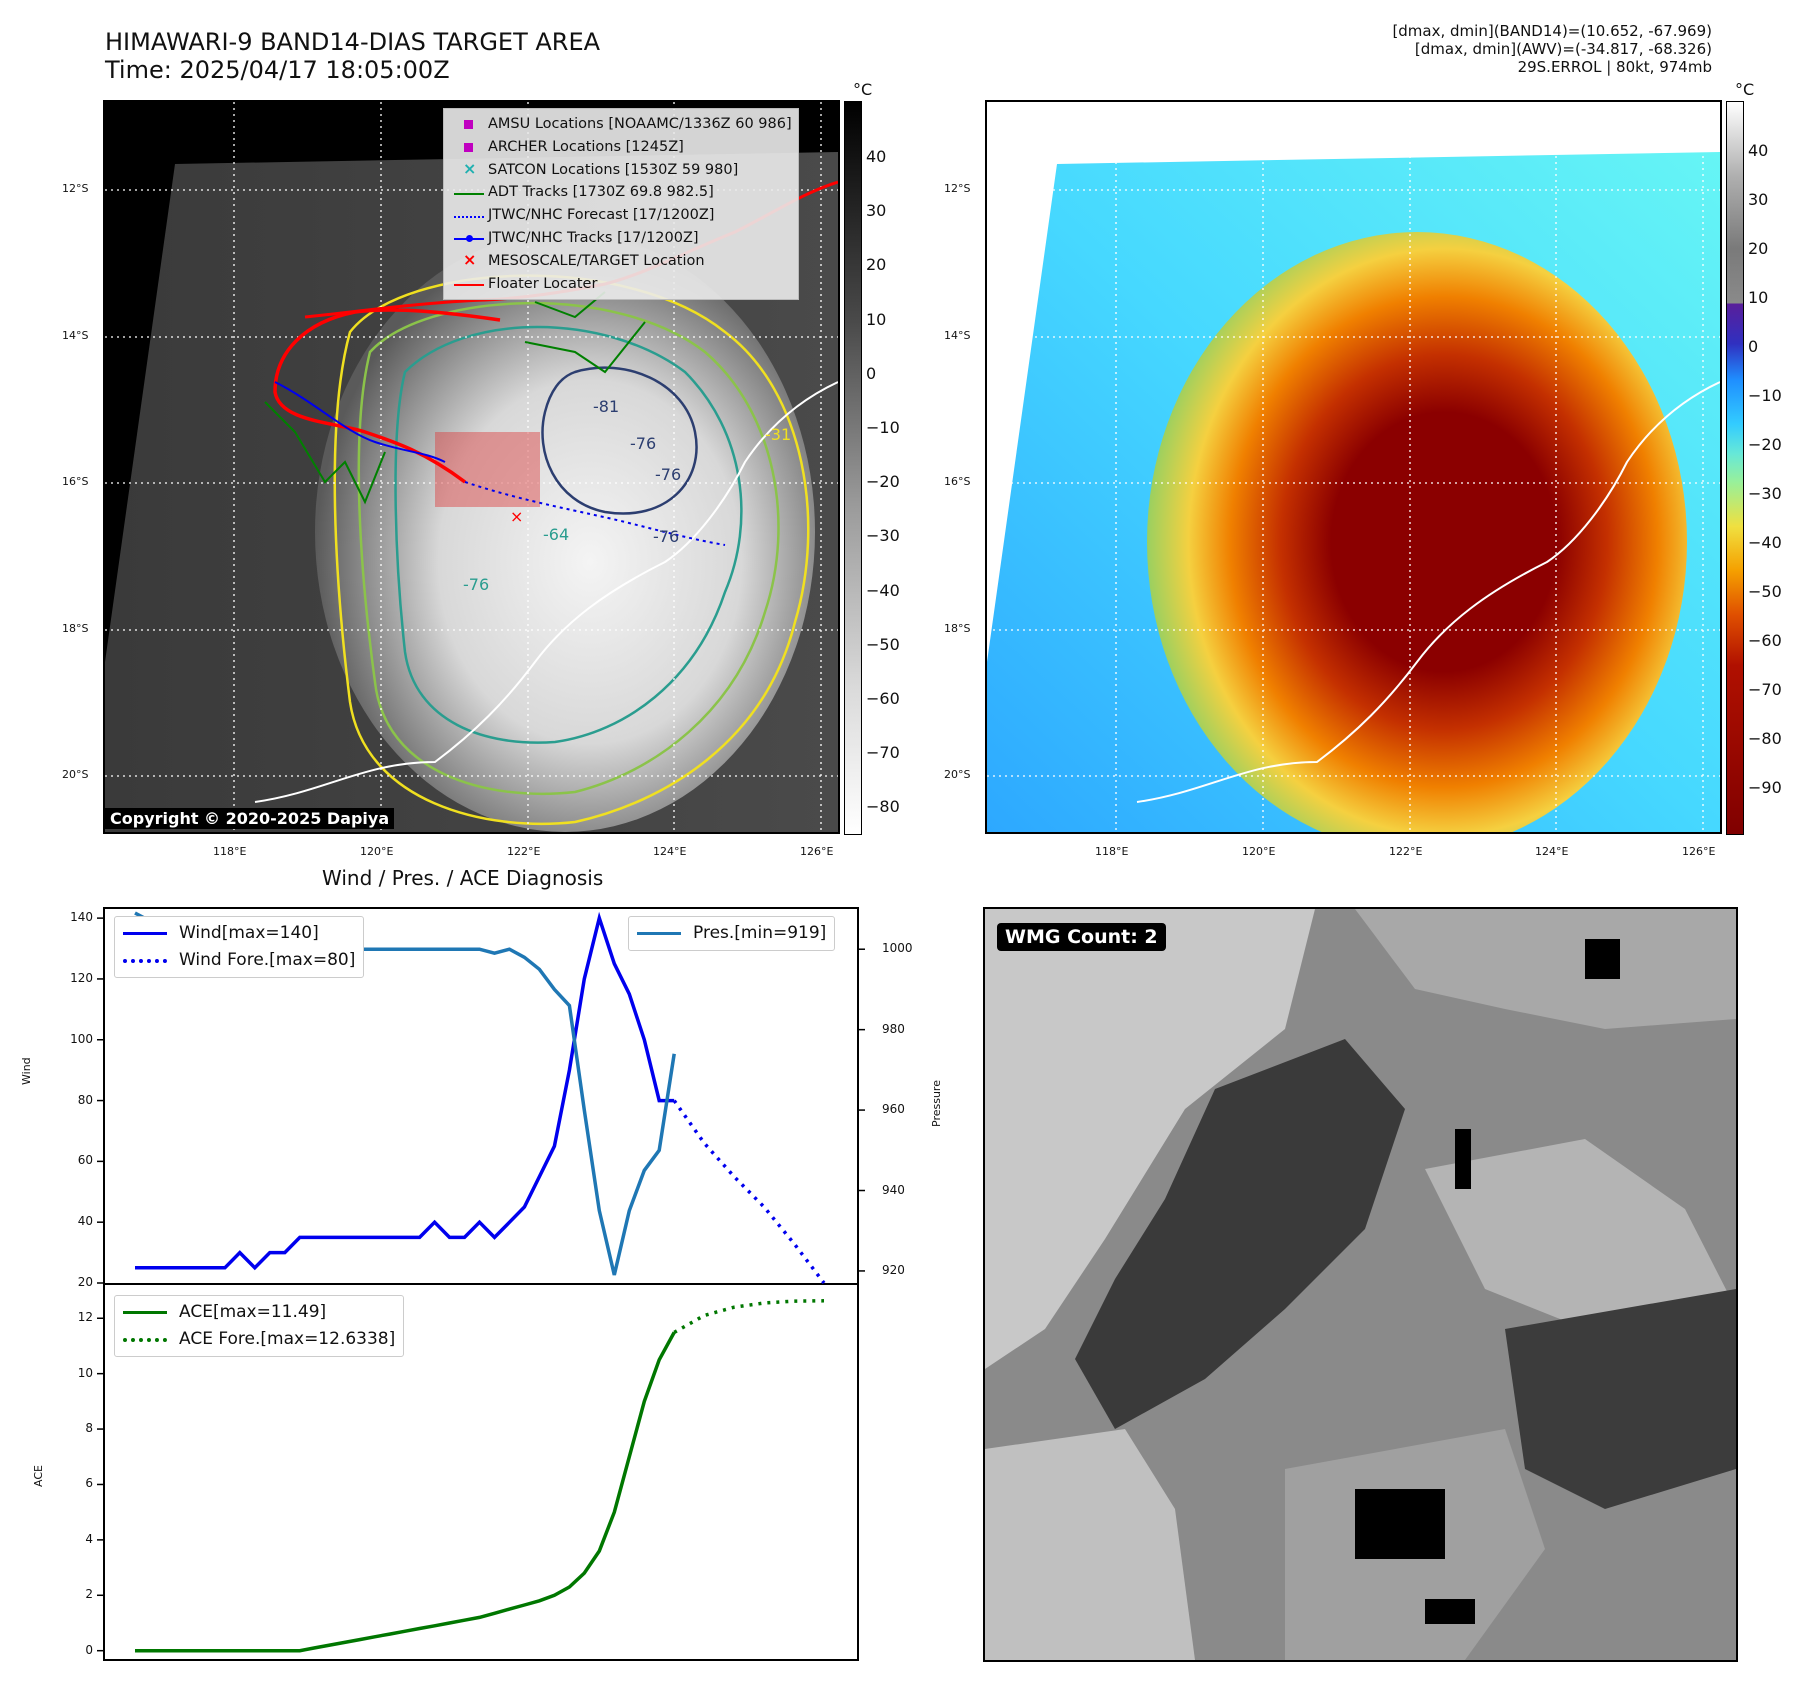 This screenshot has width=1797, height=1690. I want to click on grayscale-colorbar, so click(853, 468).